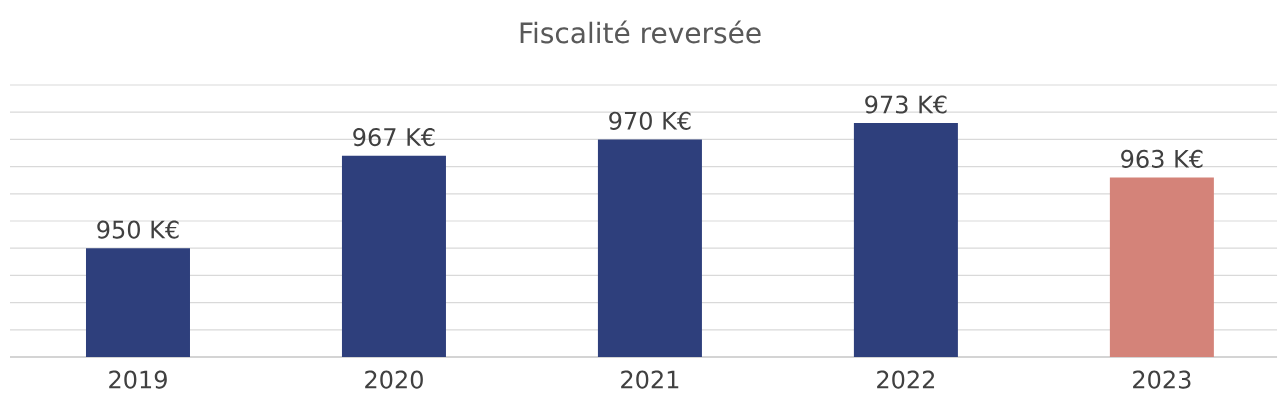  What do you see at coordinates (138, 379) in the screenshot?
I see `x-tick-label: 2019` at bounding box center [138, 379].